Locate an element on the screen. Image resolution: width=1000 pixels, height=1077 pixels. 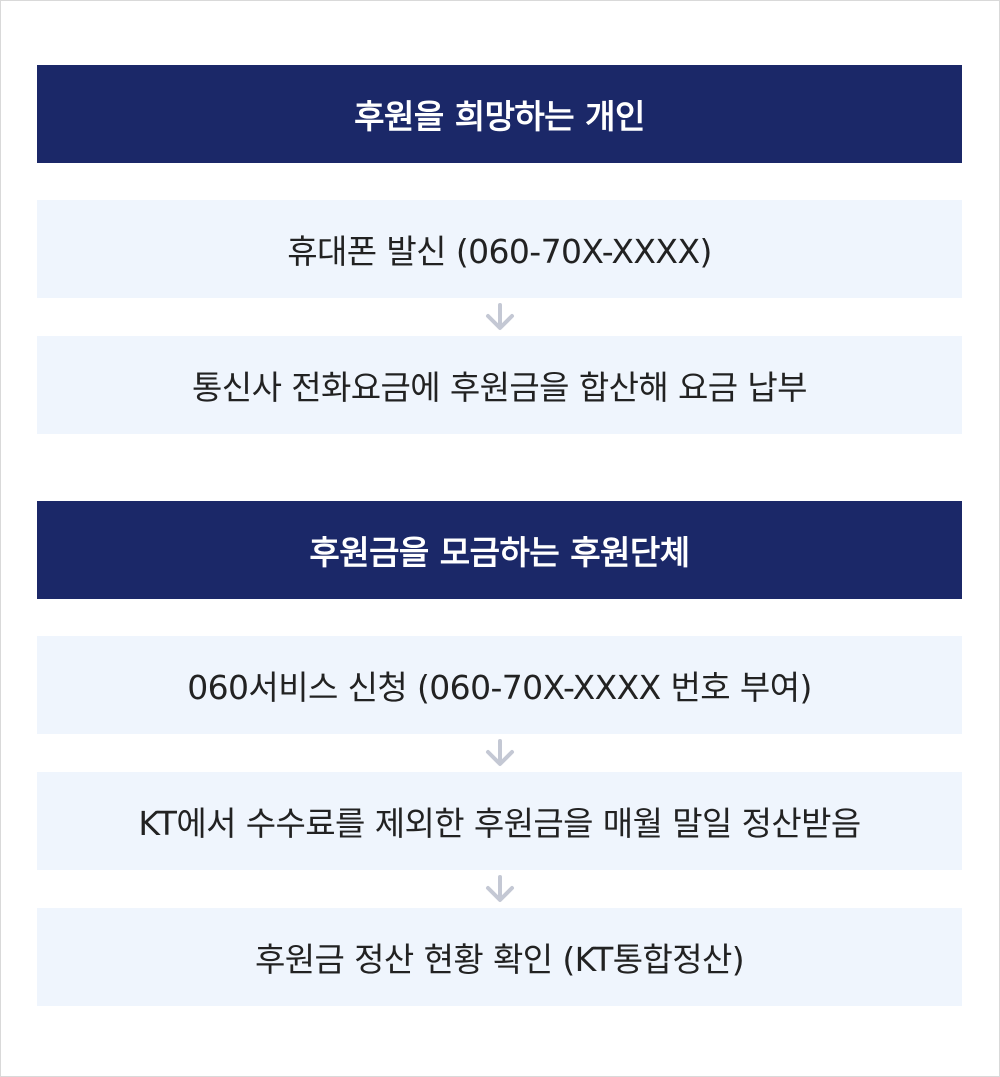
flow-step: 휴대폰 발신 (060-70X-XXXX) is located at coordinates (499, 249).